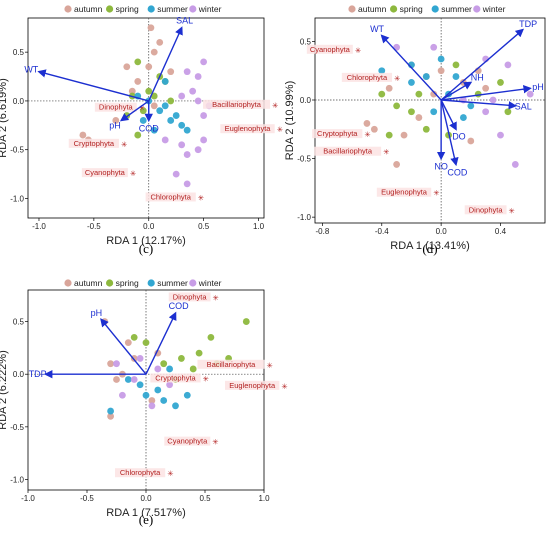 The height and width of the screenshot is (536, 550). What do you see at coordinates (175, 377) in the screenshot?
I see `species-label-cryptophyta: Cryptophyta` at bounding box center [175, 377].